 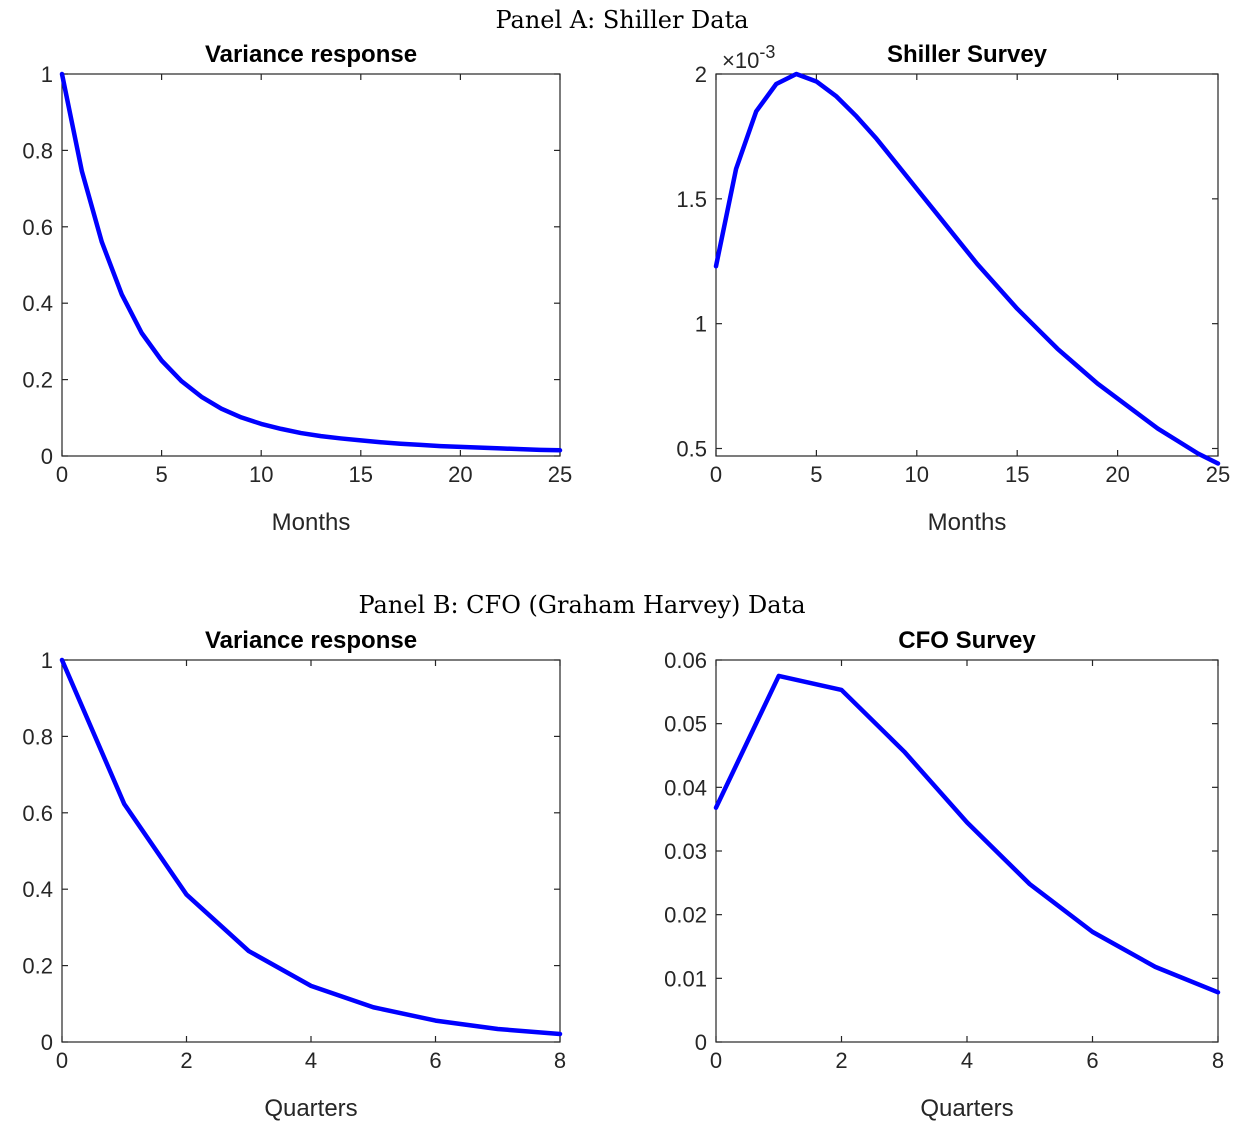 What do you see at coordinates (685, 915) in the screenshot?
I see `y-tick-label: 0.02` at bounding box center [685, 915].